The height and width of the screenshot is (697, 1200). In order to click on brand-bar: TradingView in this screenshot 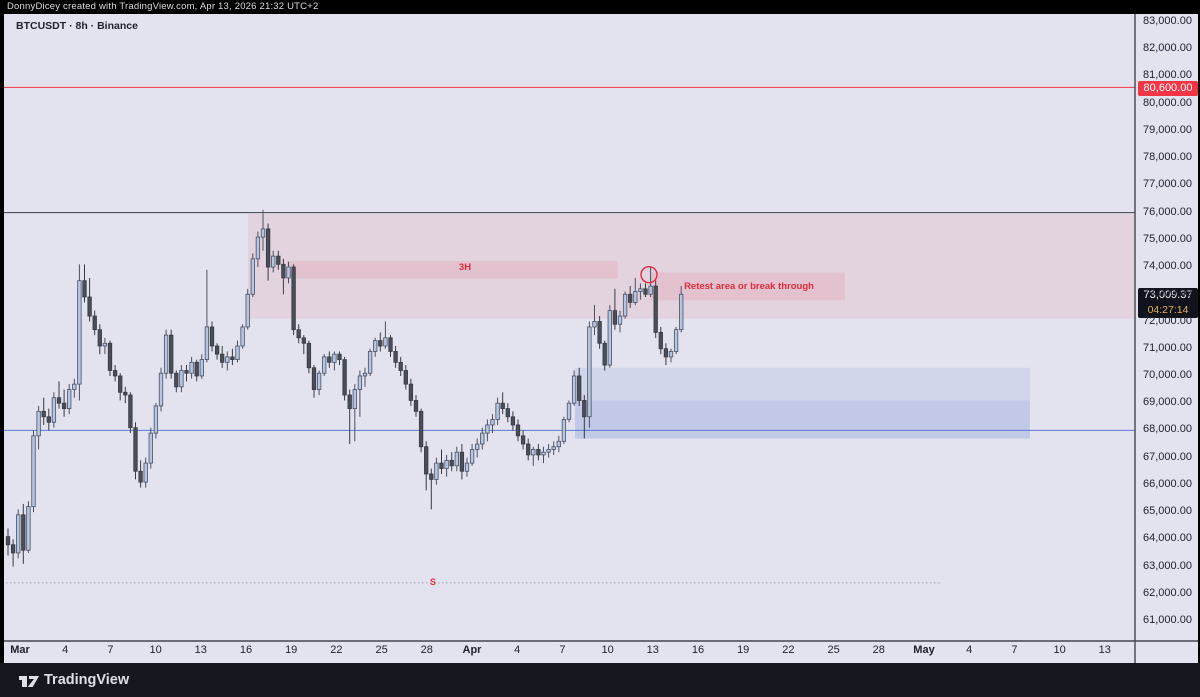, I will do `click(600, 680)`.